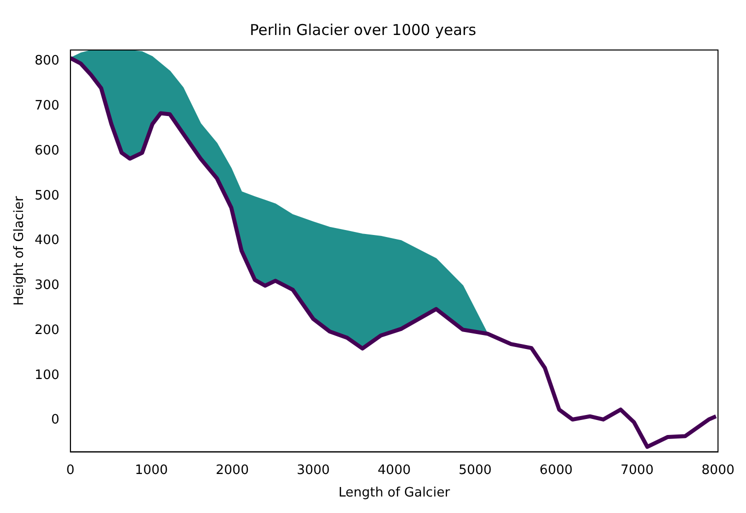 This screenshot has height=513, width=746. Describe the element at coordinates (151, 470) in the screenshot. I see `x-tick-label: 1000` at that location.